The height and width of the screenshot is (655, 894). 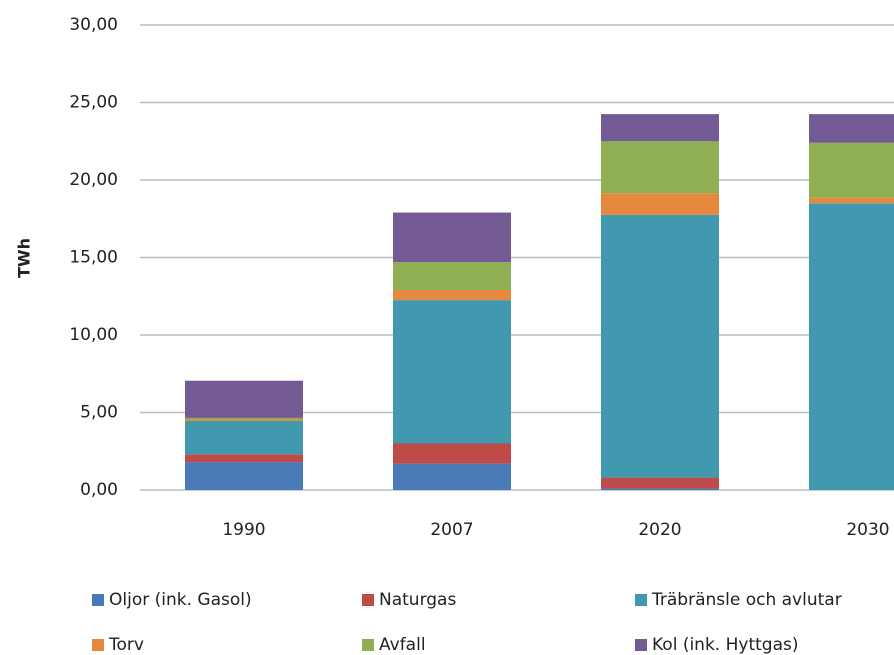 I want to click on legend-label: Avfall, so click(x=402, y=645).